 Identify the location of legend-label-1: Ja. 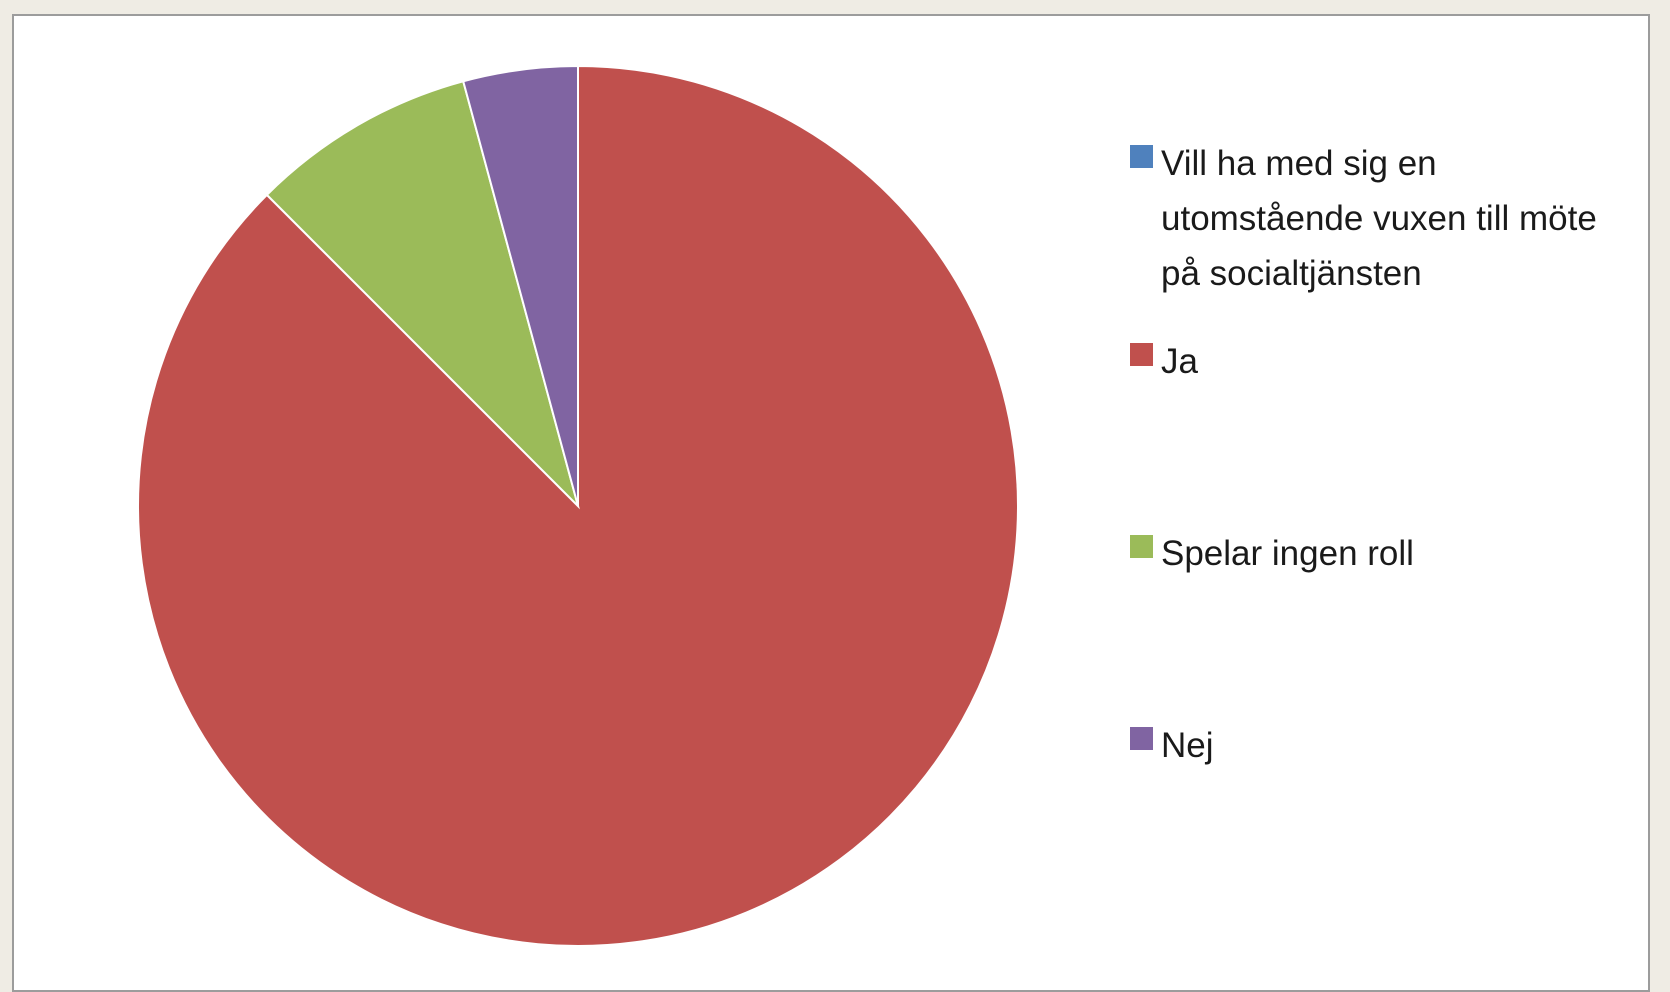
(1179, 361).